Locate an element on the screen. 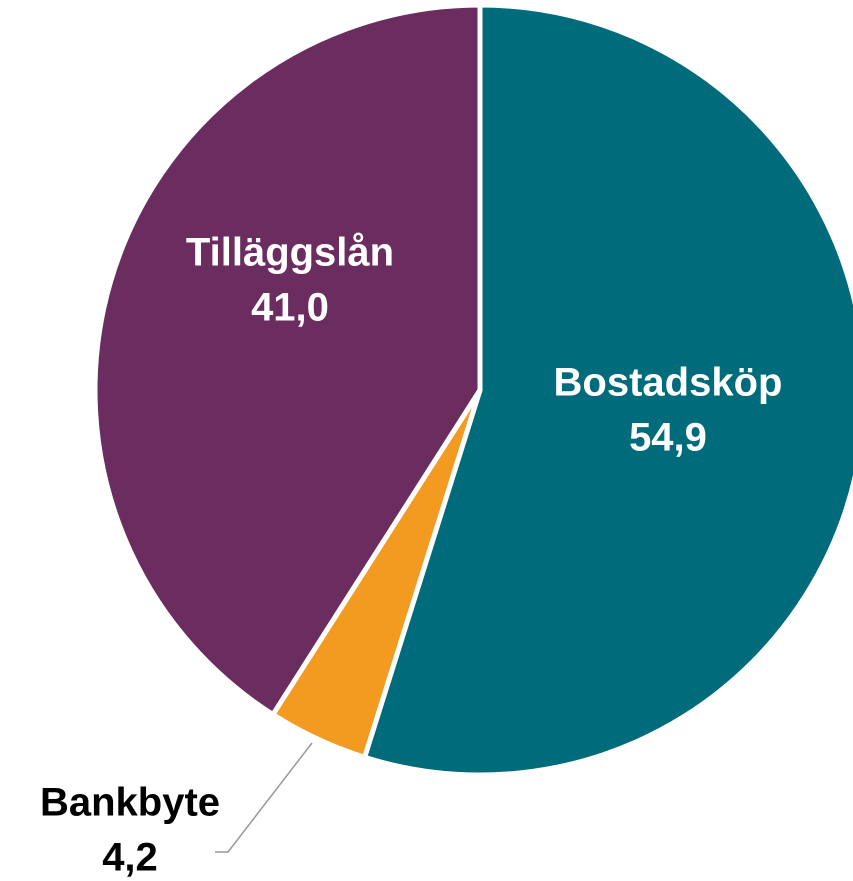  leader-line is located at coordinates (264, 797).